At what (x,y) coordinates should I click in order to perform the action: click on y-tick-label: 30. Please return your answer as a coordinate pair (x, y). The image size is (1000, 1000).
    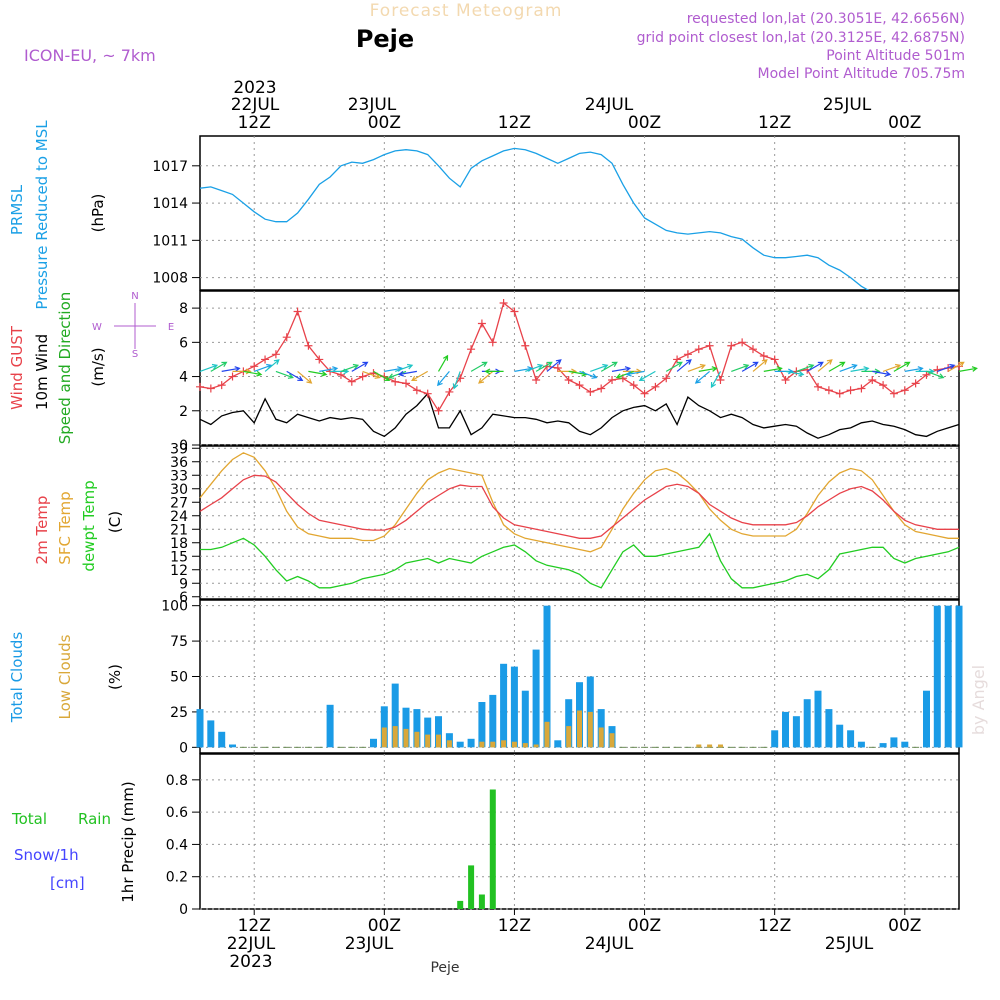
    Looking at the image, I should click on (179, 490).